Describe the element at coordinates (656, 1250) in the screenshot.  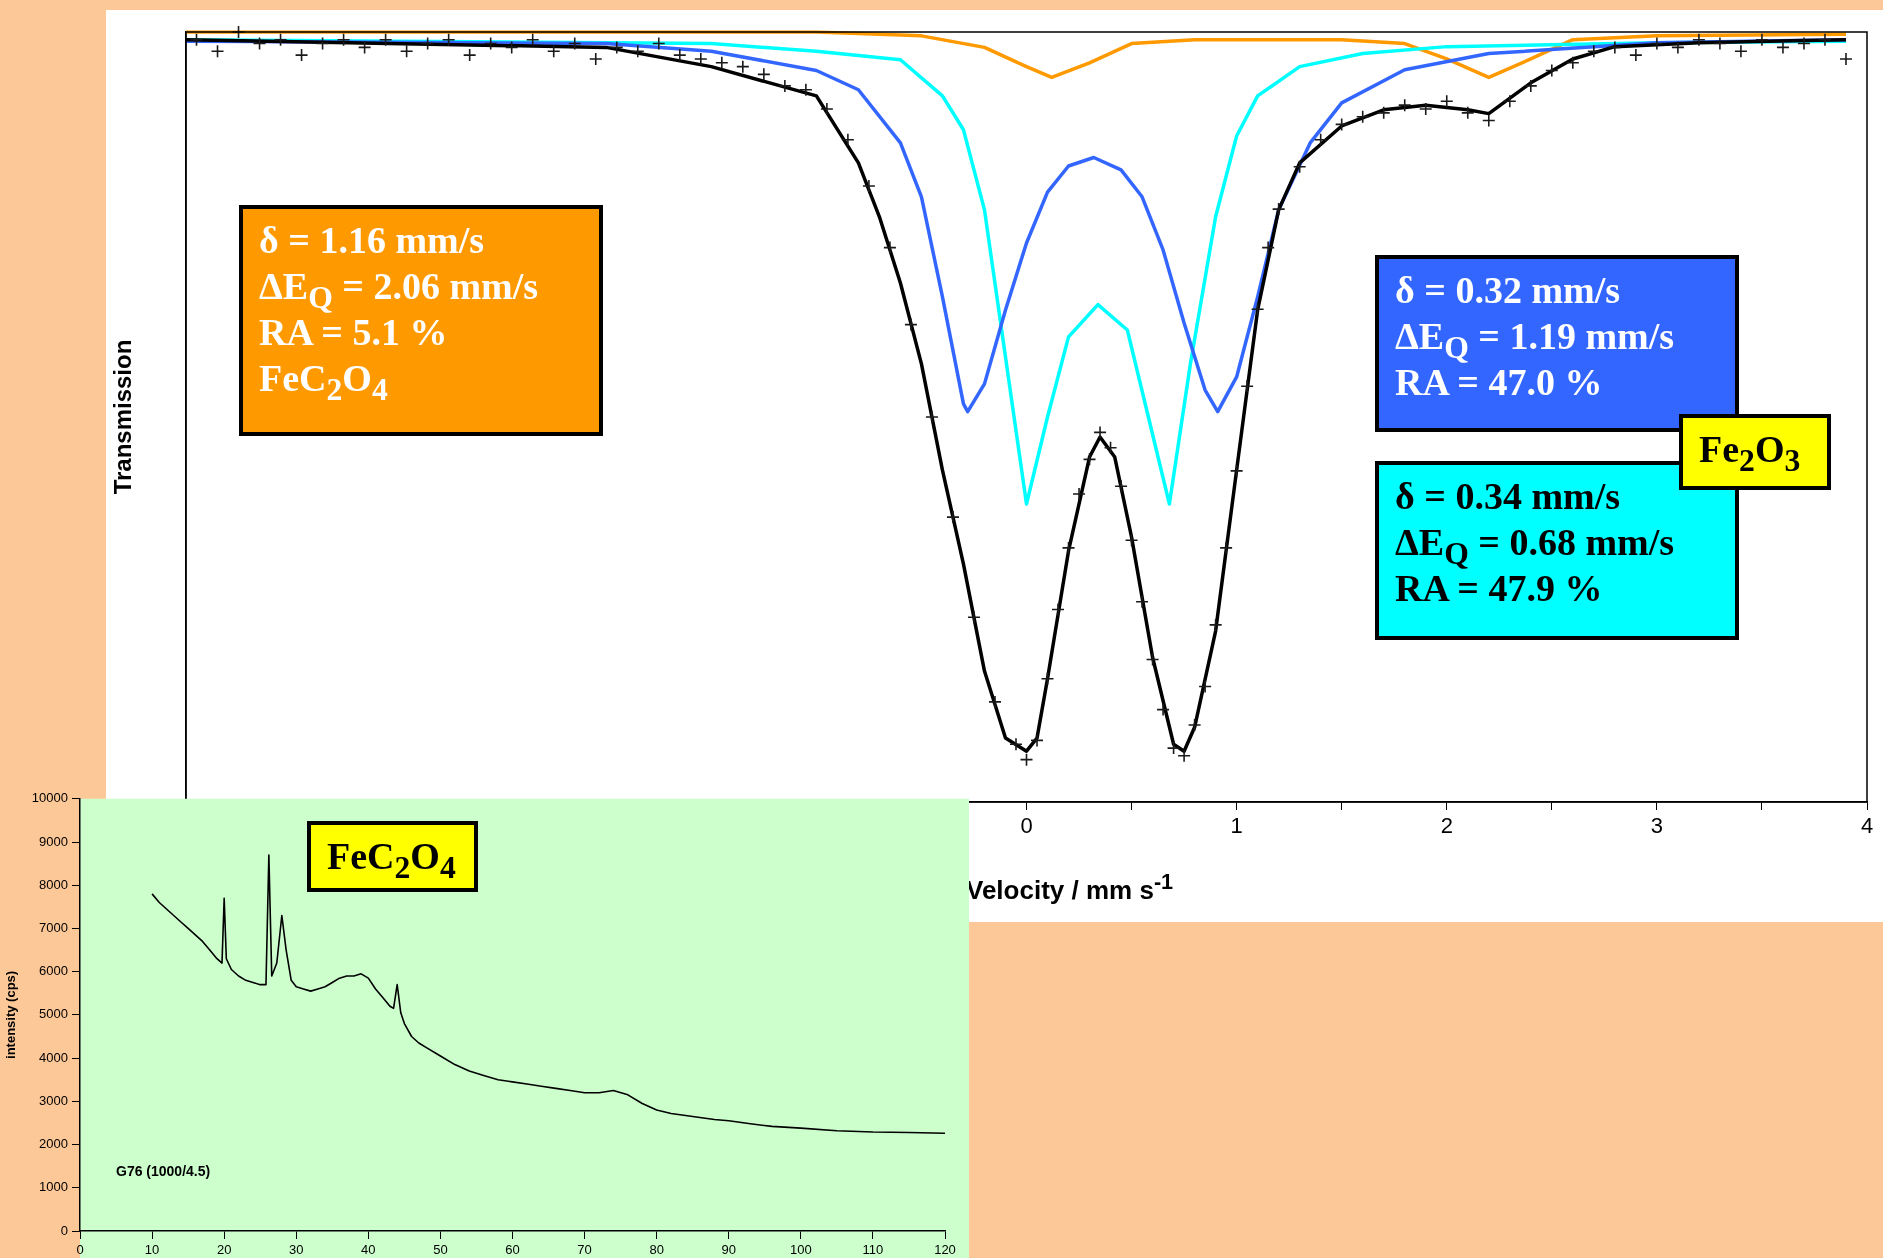
I see `x-tick-label: 80` at that location.